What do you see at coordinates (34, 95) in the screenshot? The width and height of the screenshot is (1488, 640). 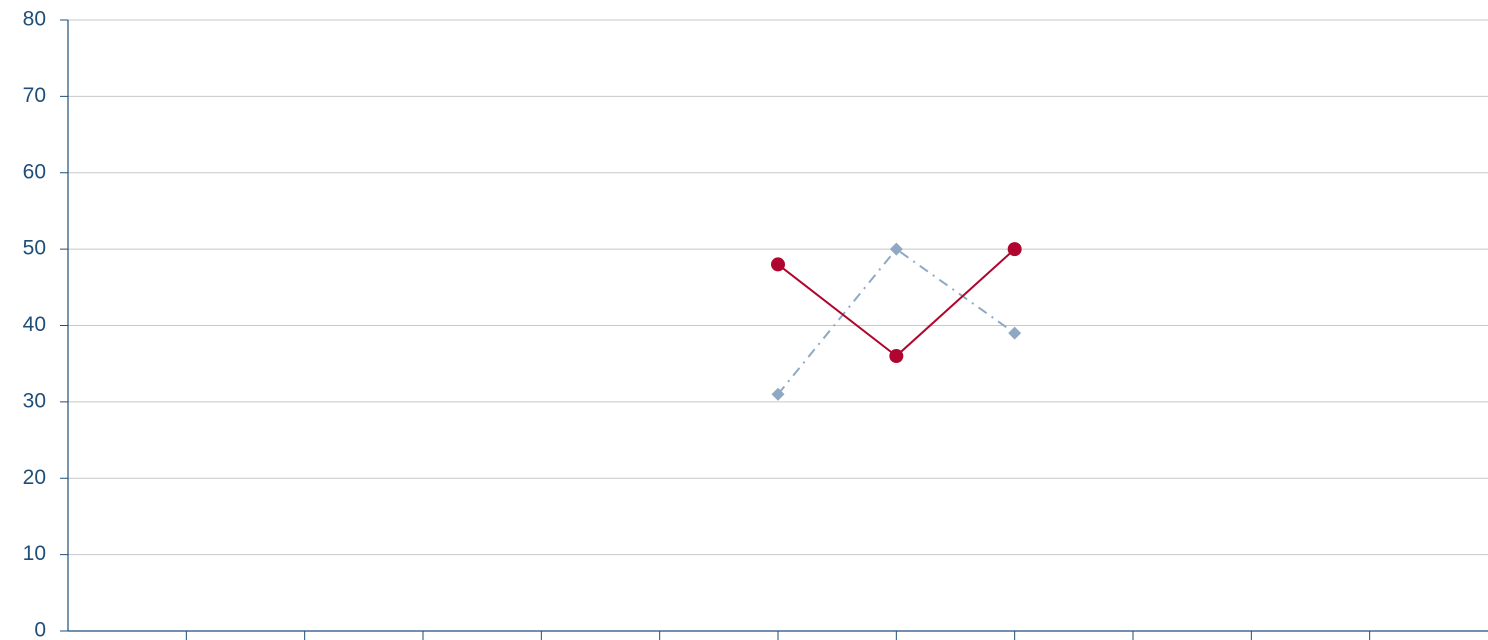 I see `y-tick-label: 70` at bounding box center [34, 95].